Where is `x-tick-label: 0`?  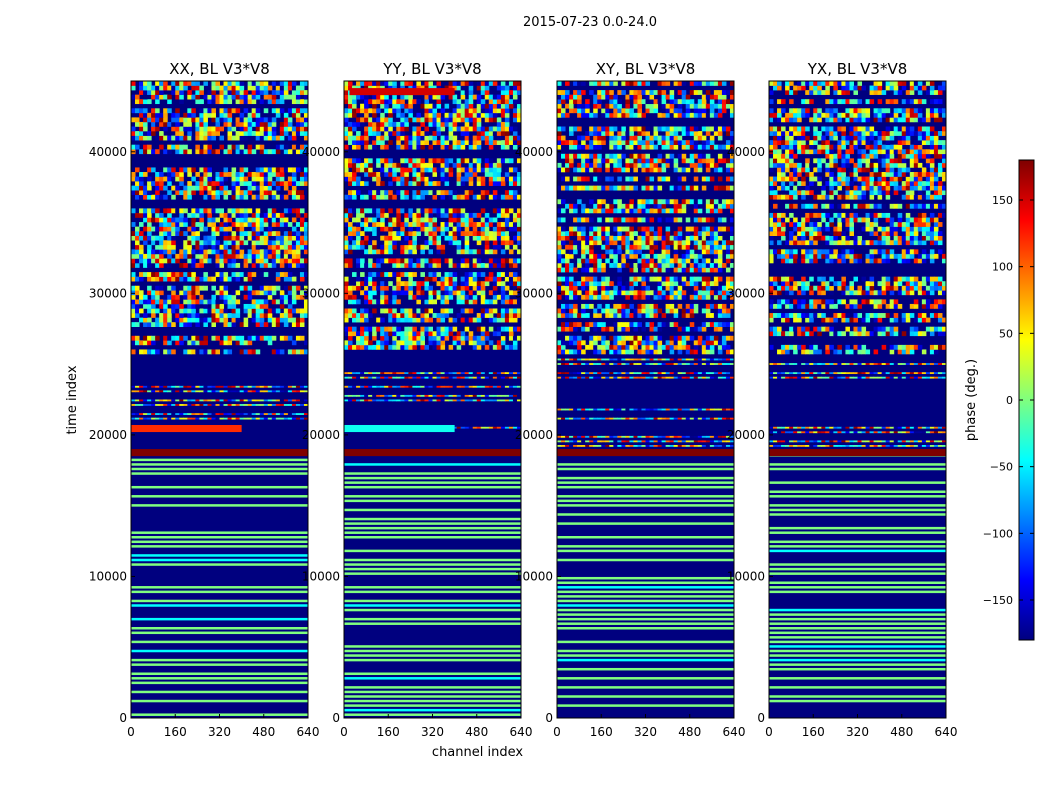
x-tick-label: 0 is located at coordinates (344, 732).